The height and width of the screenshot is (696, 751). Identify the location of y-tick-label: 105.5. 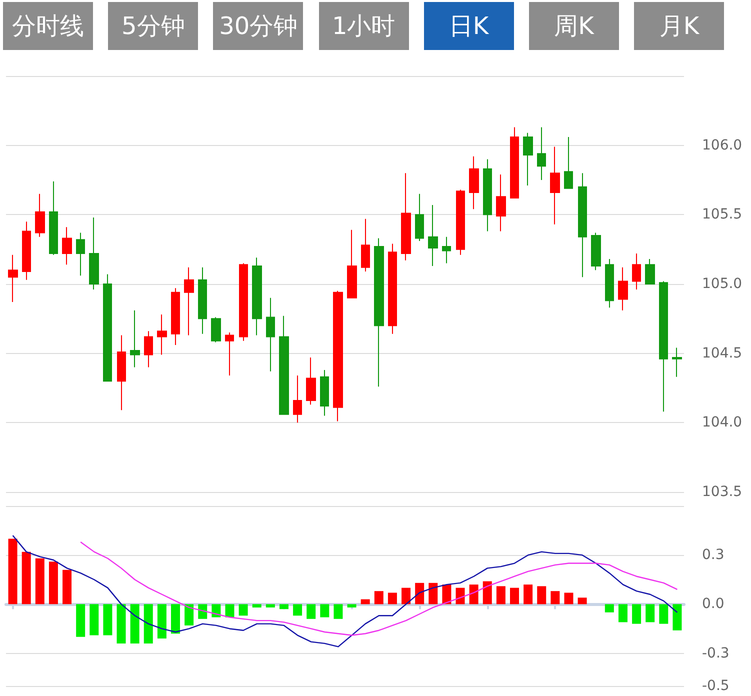
(722, 214).